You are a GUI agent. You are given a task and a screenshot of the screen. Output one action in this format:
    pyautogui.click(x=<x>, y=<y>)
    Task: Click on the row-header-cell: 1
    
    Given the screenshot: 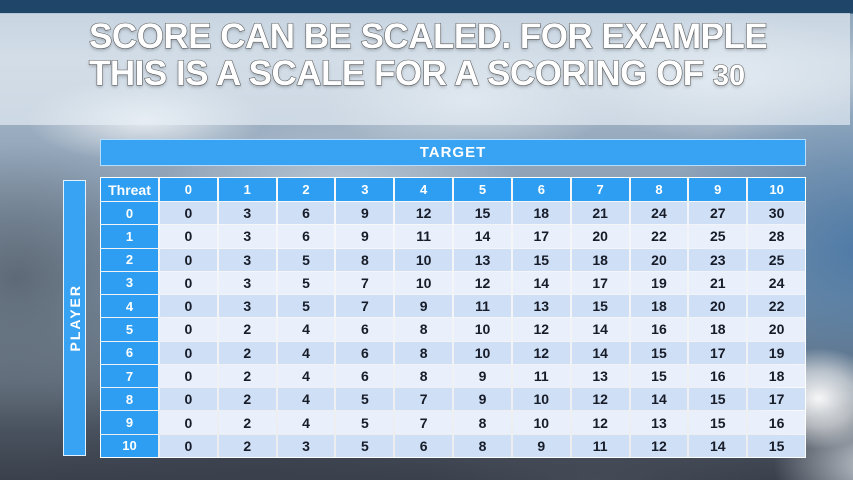 What is the action you would take?
    pyautogui.click(x=129, y=236)
    